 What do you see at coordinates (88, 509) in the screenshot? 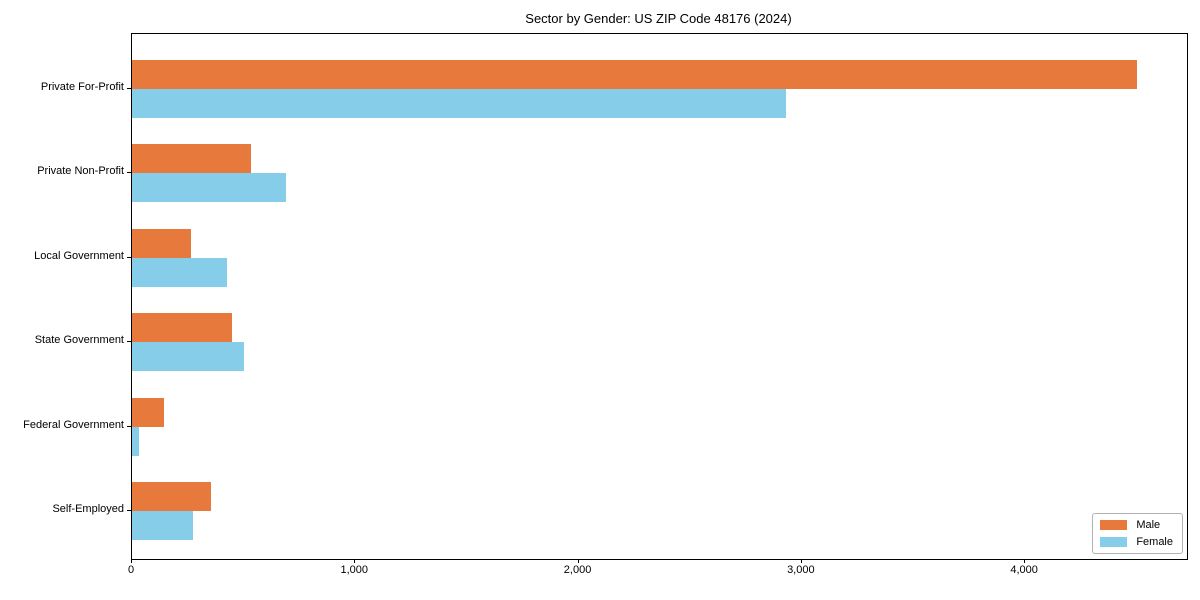
I see `y-tick-label: Self-Employed` at bounding box center [88, 509].